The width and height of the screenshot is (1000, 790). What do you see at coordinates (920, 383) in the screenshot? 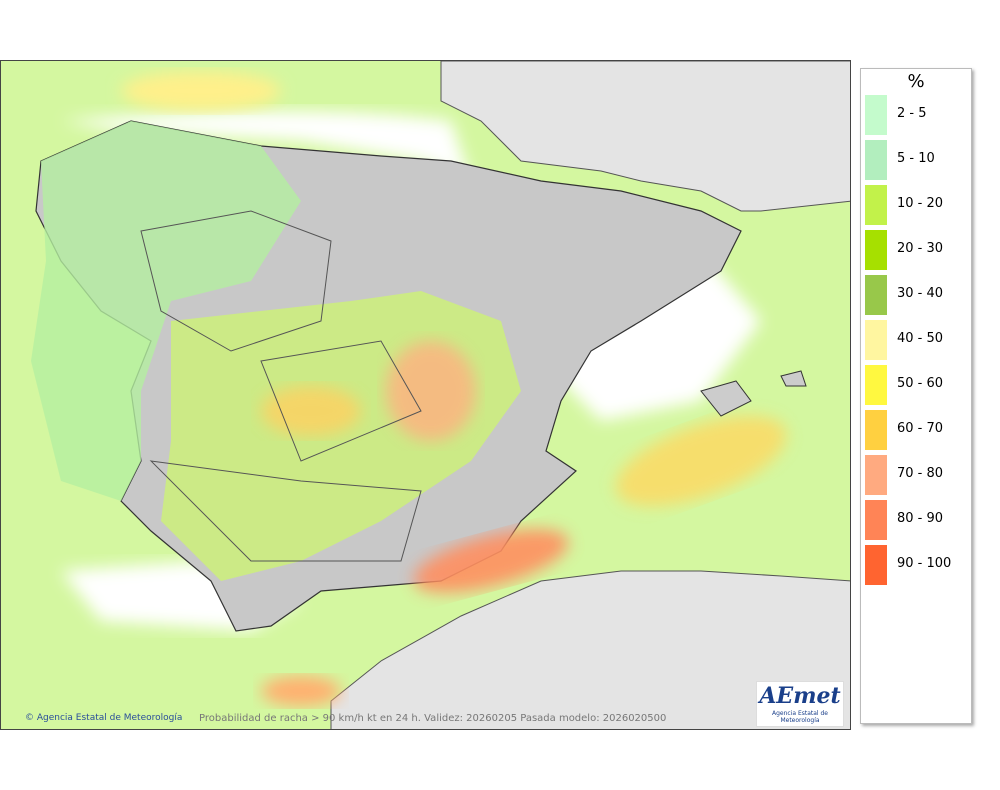
I see `legend-label: 50 - 60` at bounding box center [920, 383].